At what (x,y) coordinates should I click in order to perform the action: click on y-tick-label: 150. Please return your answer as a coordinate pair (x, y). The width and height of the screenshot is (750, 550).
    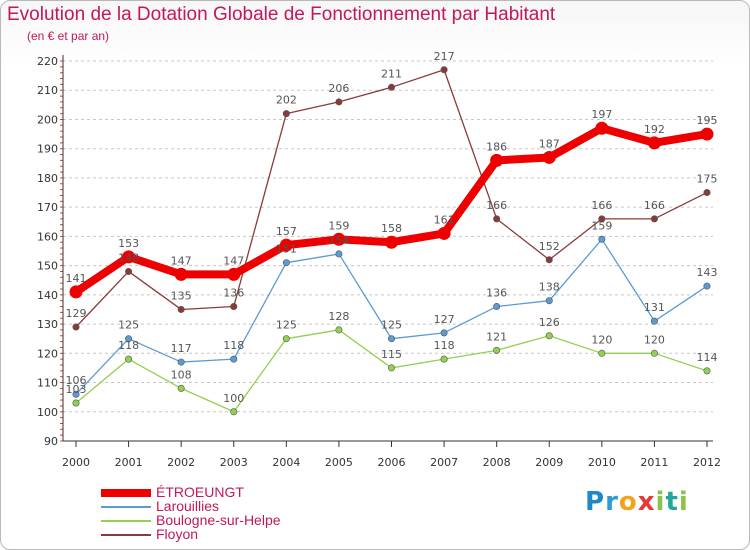
    Looking at the image, I should click on (47, 266).